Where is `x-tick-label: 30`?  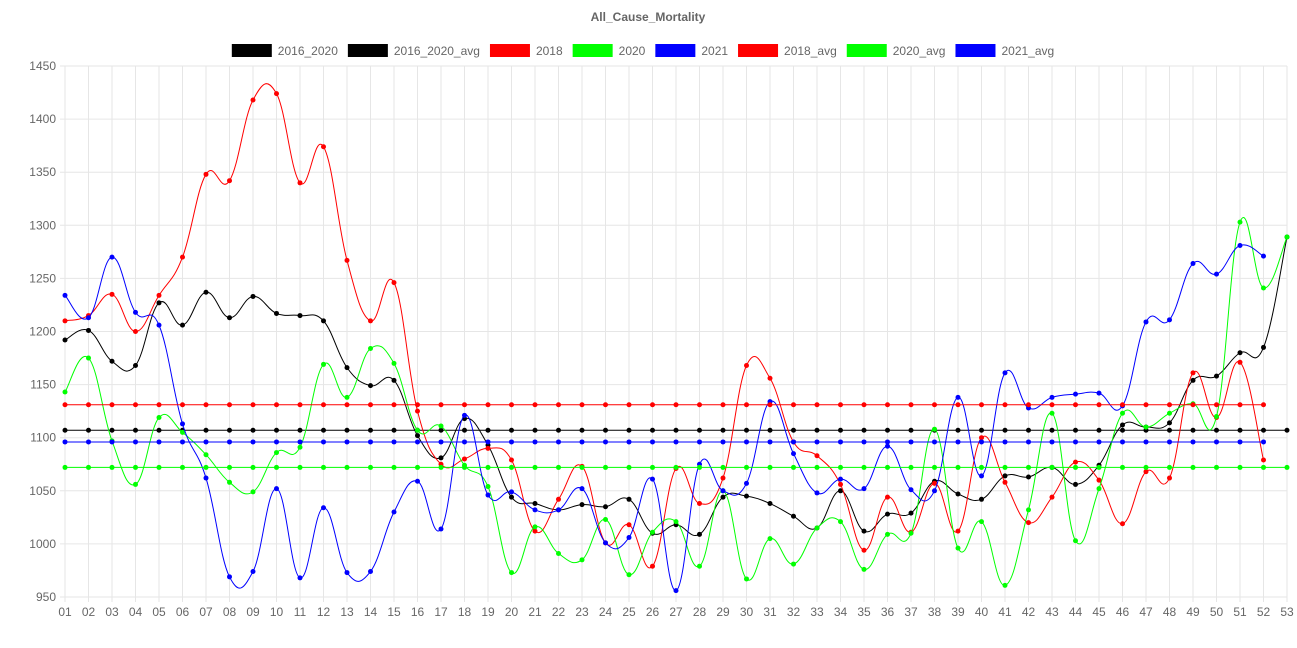
x-tick-label: 30 is located at coordinates (747, 612).